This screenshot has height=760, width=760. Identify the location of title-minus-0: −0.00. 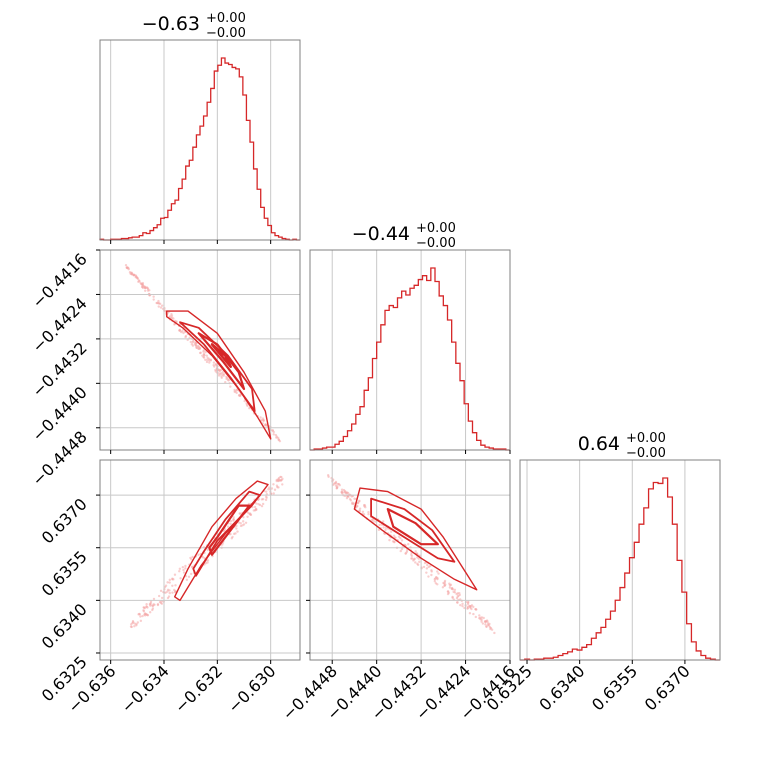
(226, 33).